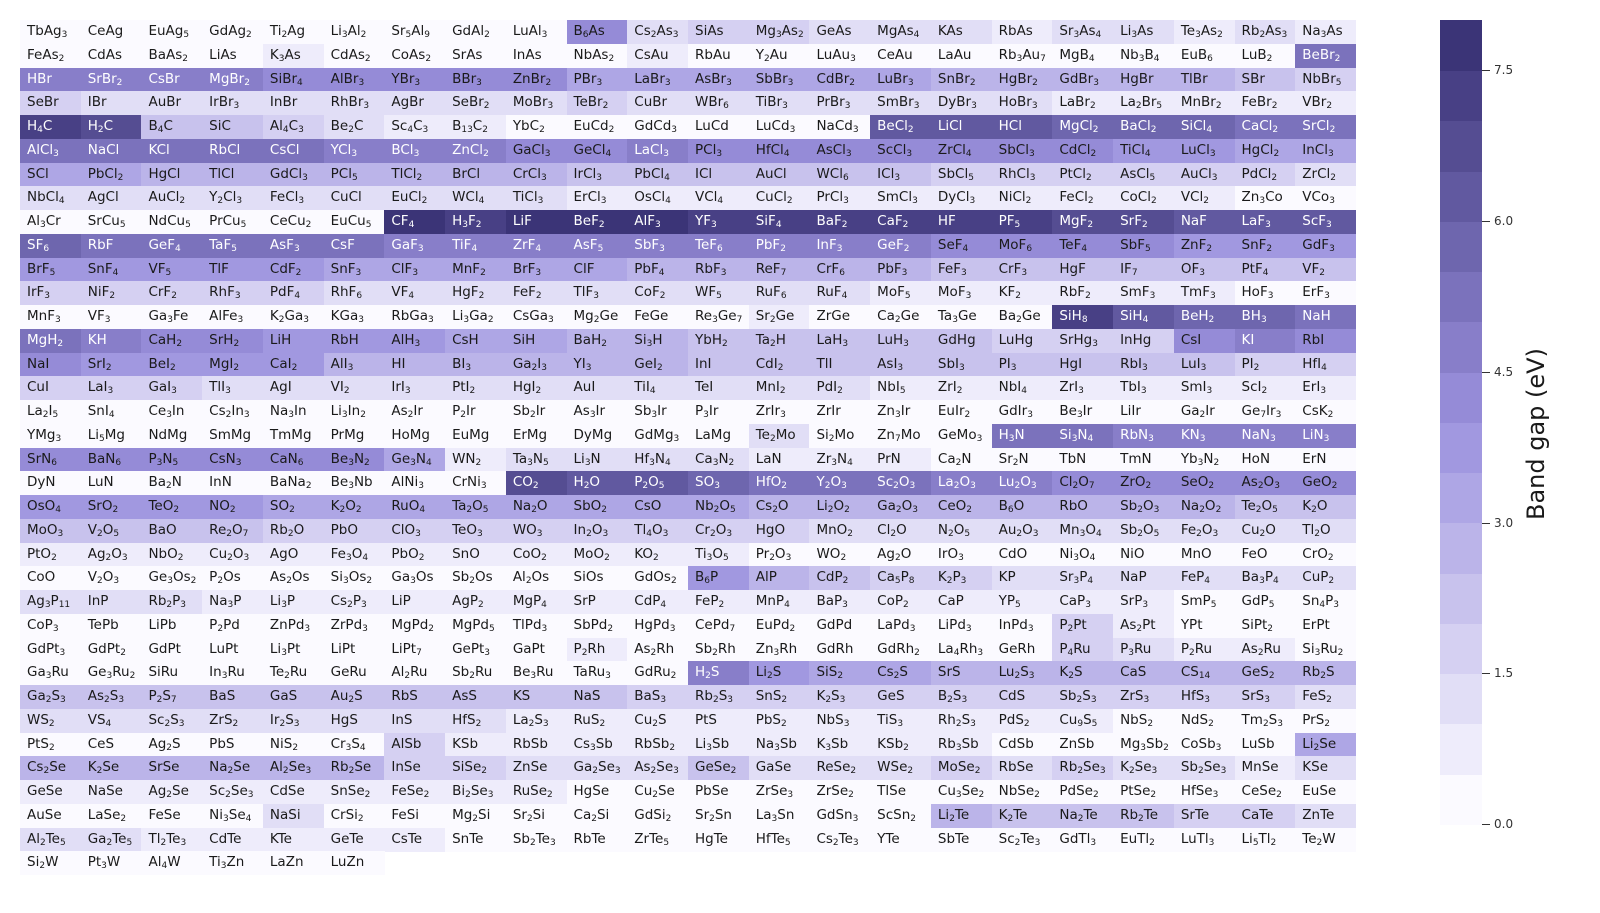 The image size is (1600, 913). Describe the element at coordinates (172, 530) in the screenshot. I see `heatmap-cell: BaO` at that location.